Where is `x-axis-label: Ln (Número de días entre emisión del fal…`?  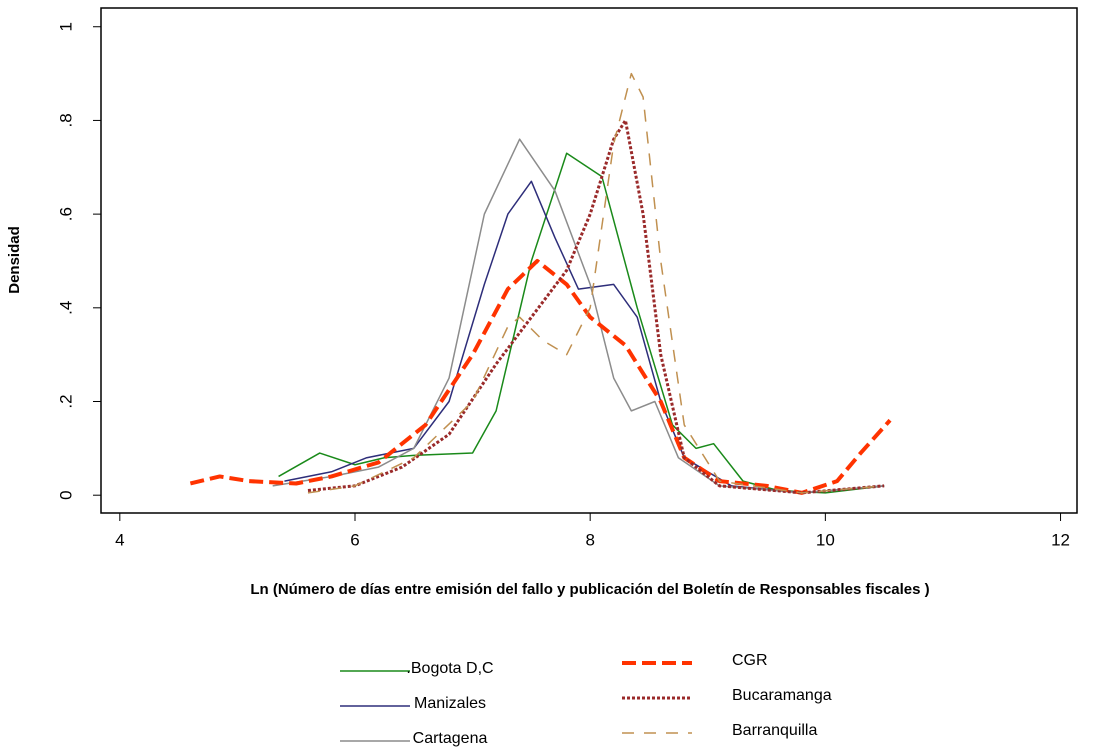 x-axis-label: Ln (Número de días entre emisión del fal… is located at coordinates (589, 589).